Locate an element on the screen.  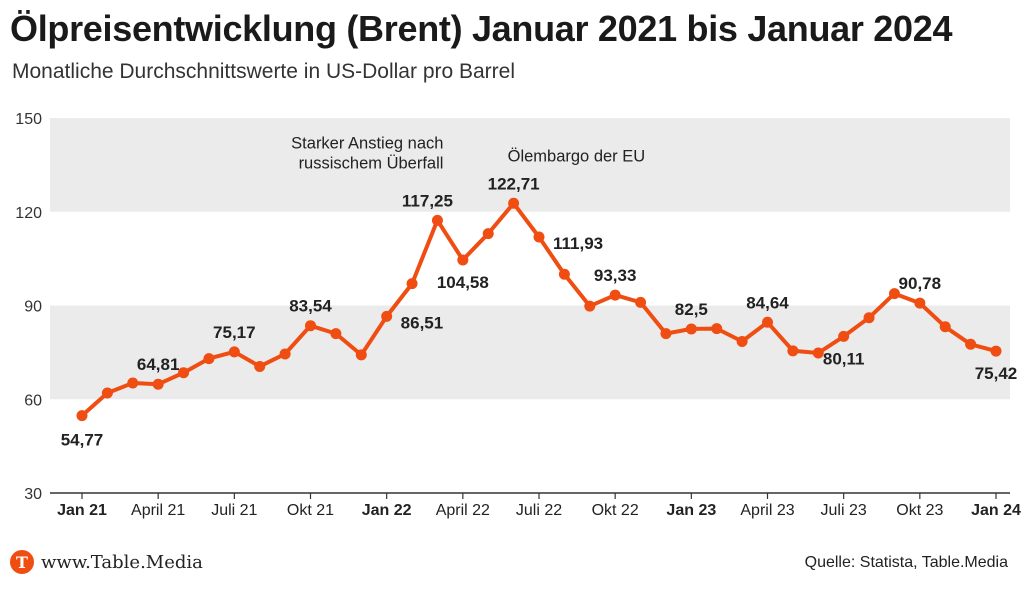
data-label: 75,17 is located at coordinates (234, 332).